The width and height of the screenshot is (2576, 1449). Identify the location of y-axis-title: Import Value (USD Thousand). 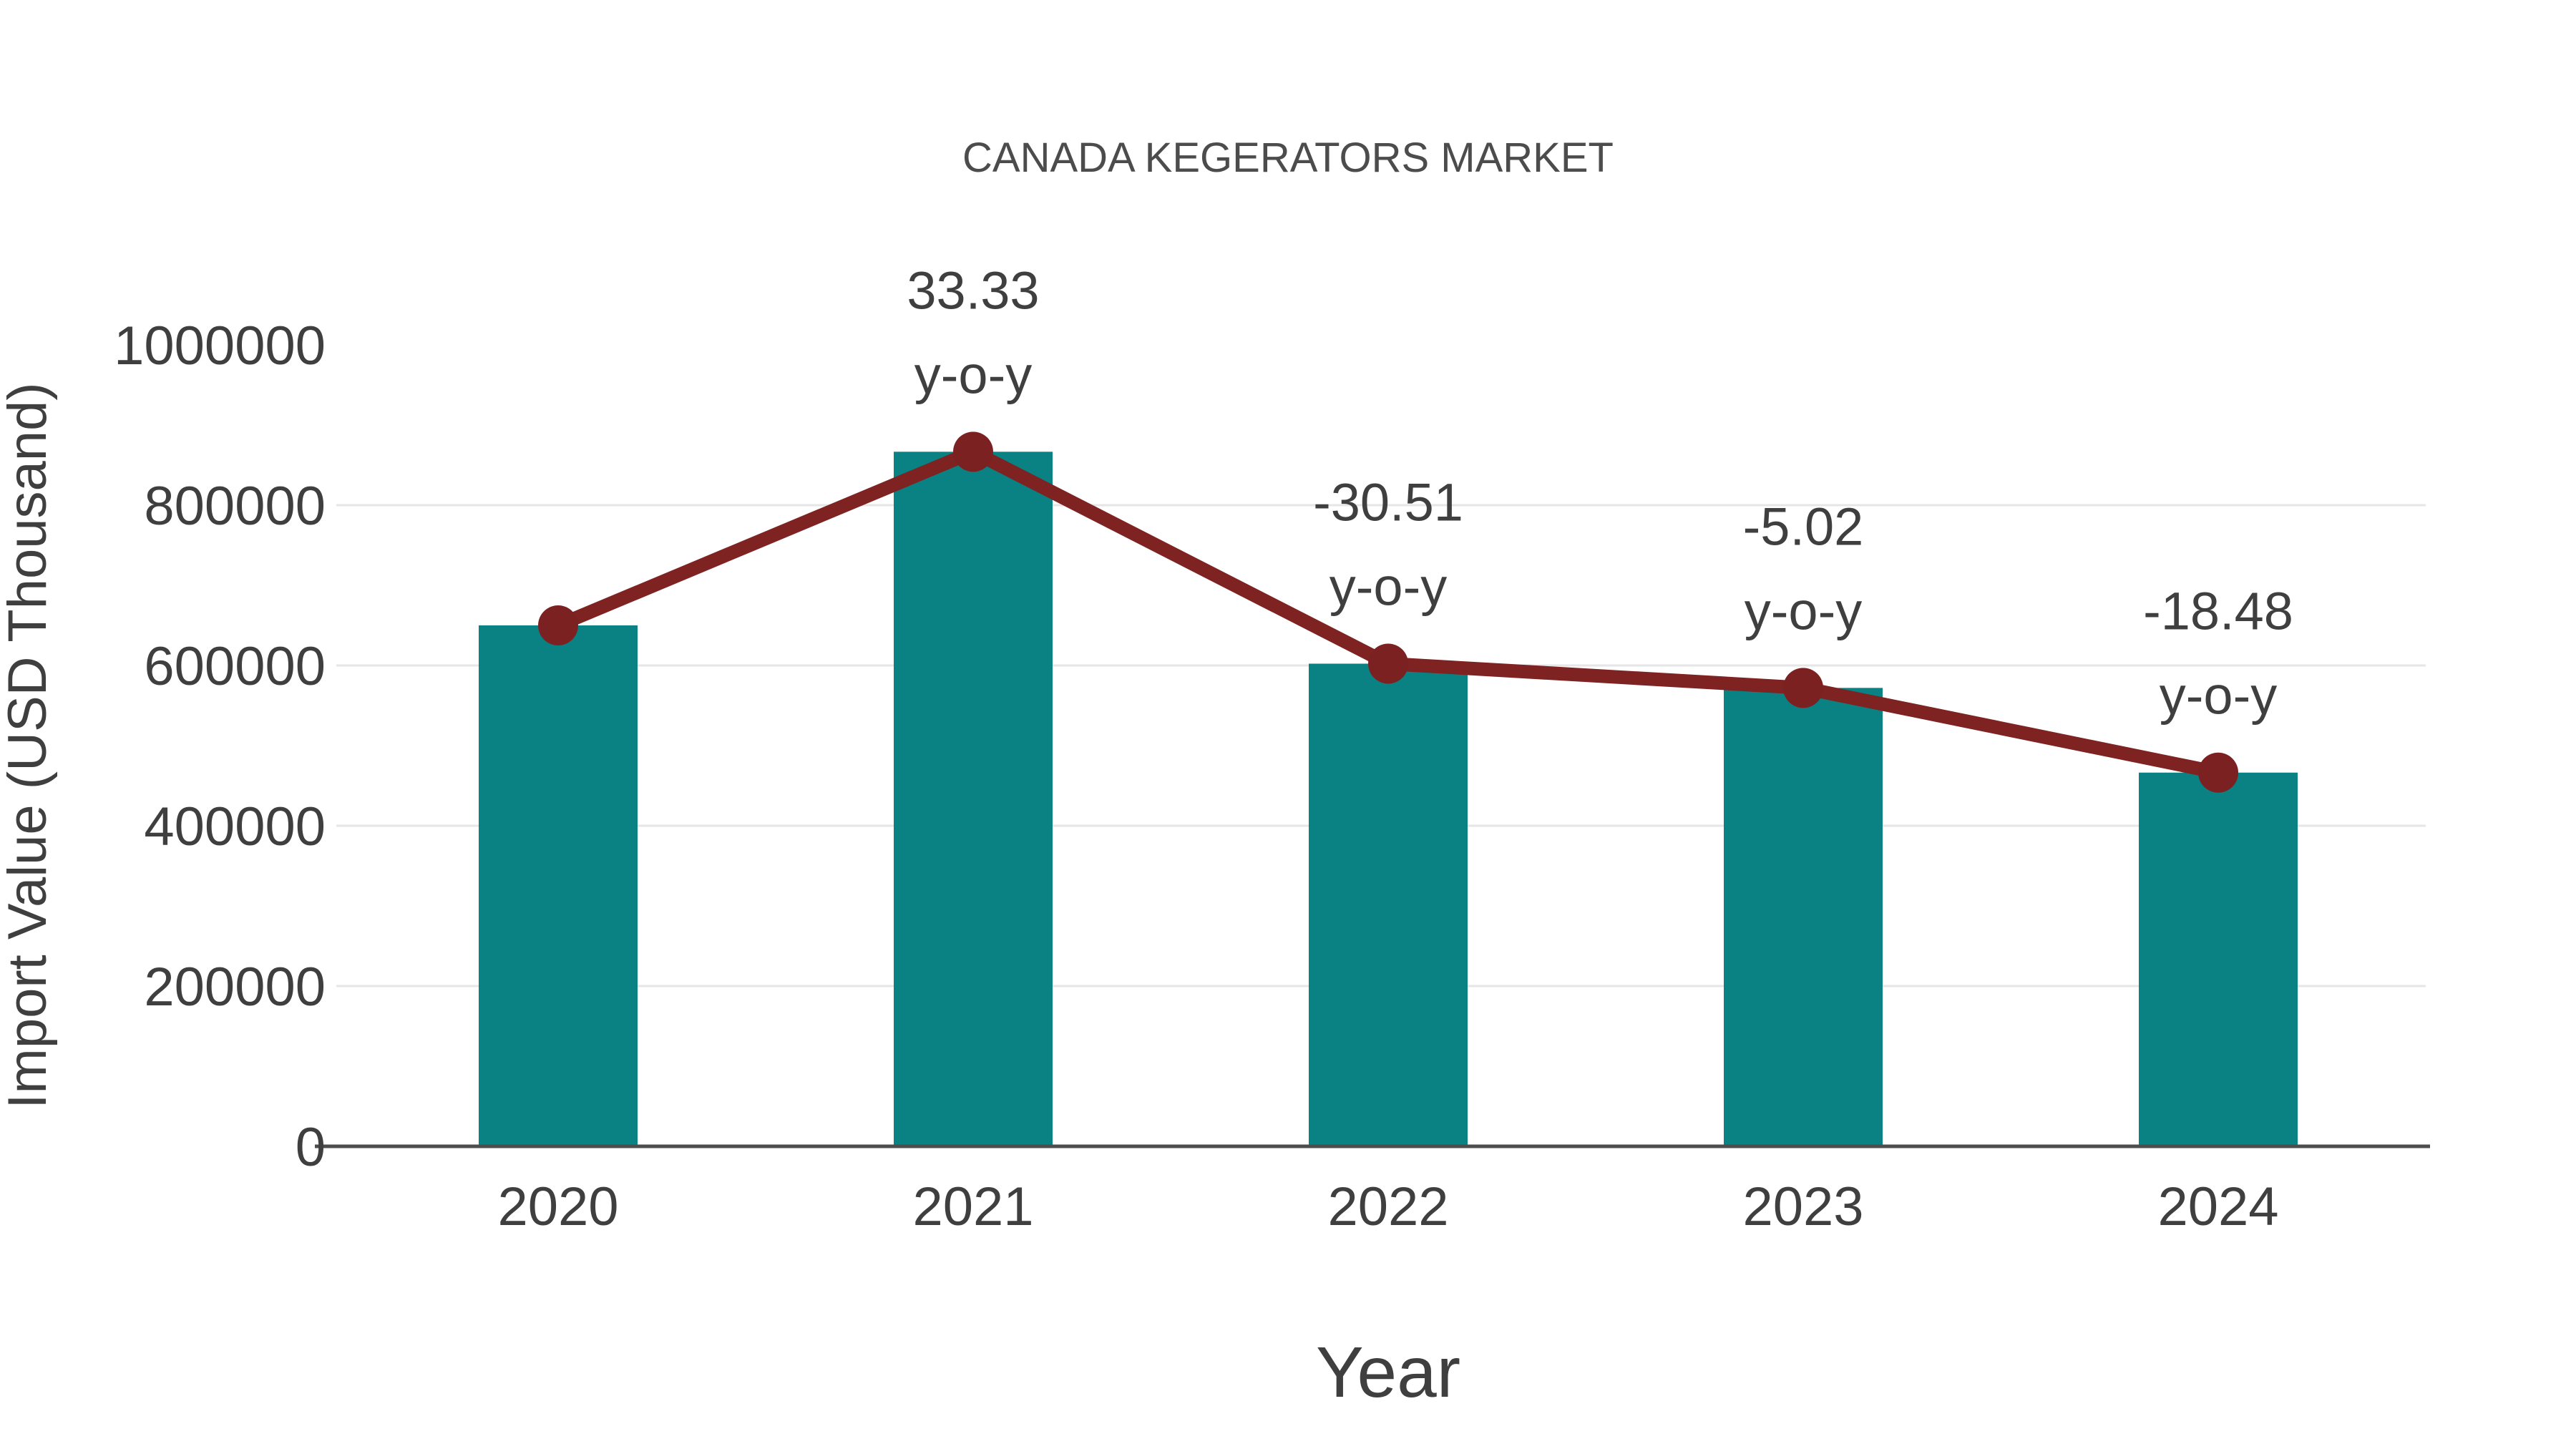
(29, 745).